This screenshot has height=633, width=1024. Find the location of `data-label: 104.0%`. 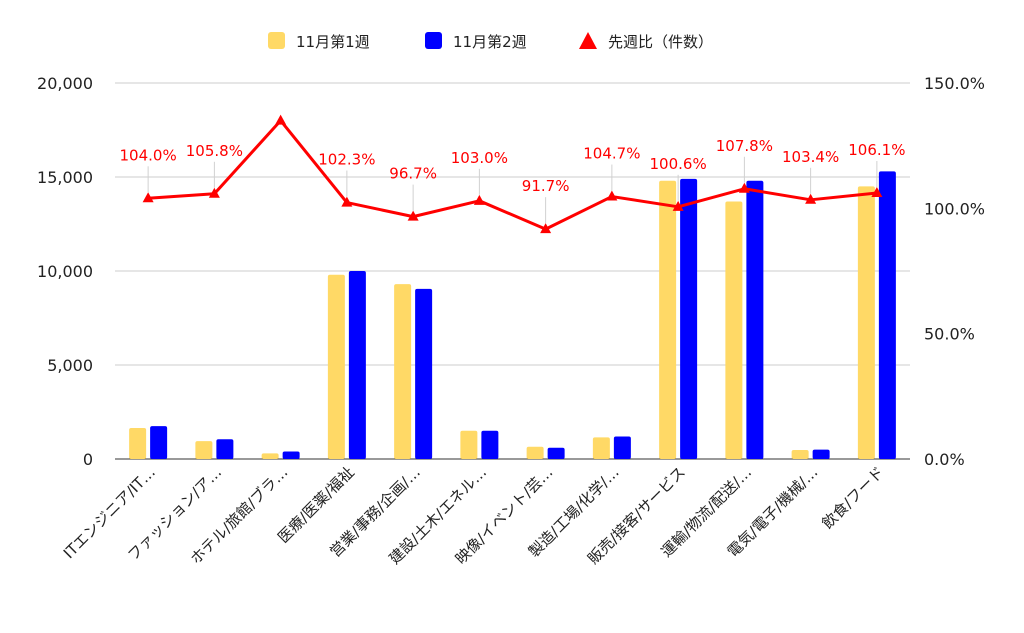

data-label: 104.0% is located at coordinates (148, 155).